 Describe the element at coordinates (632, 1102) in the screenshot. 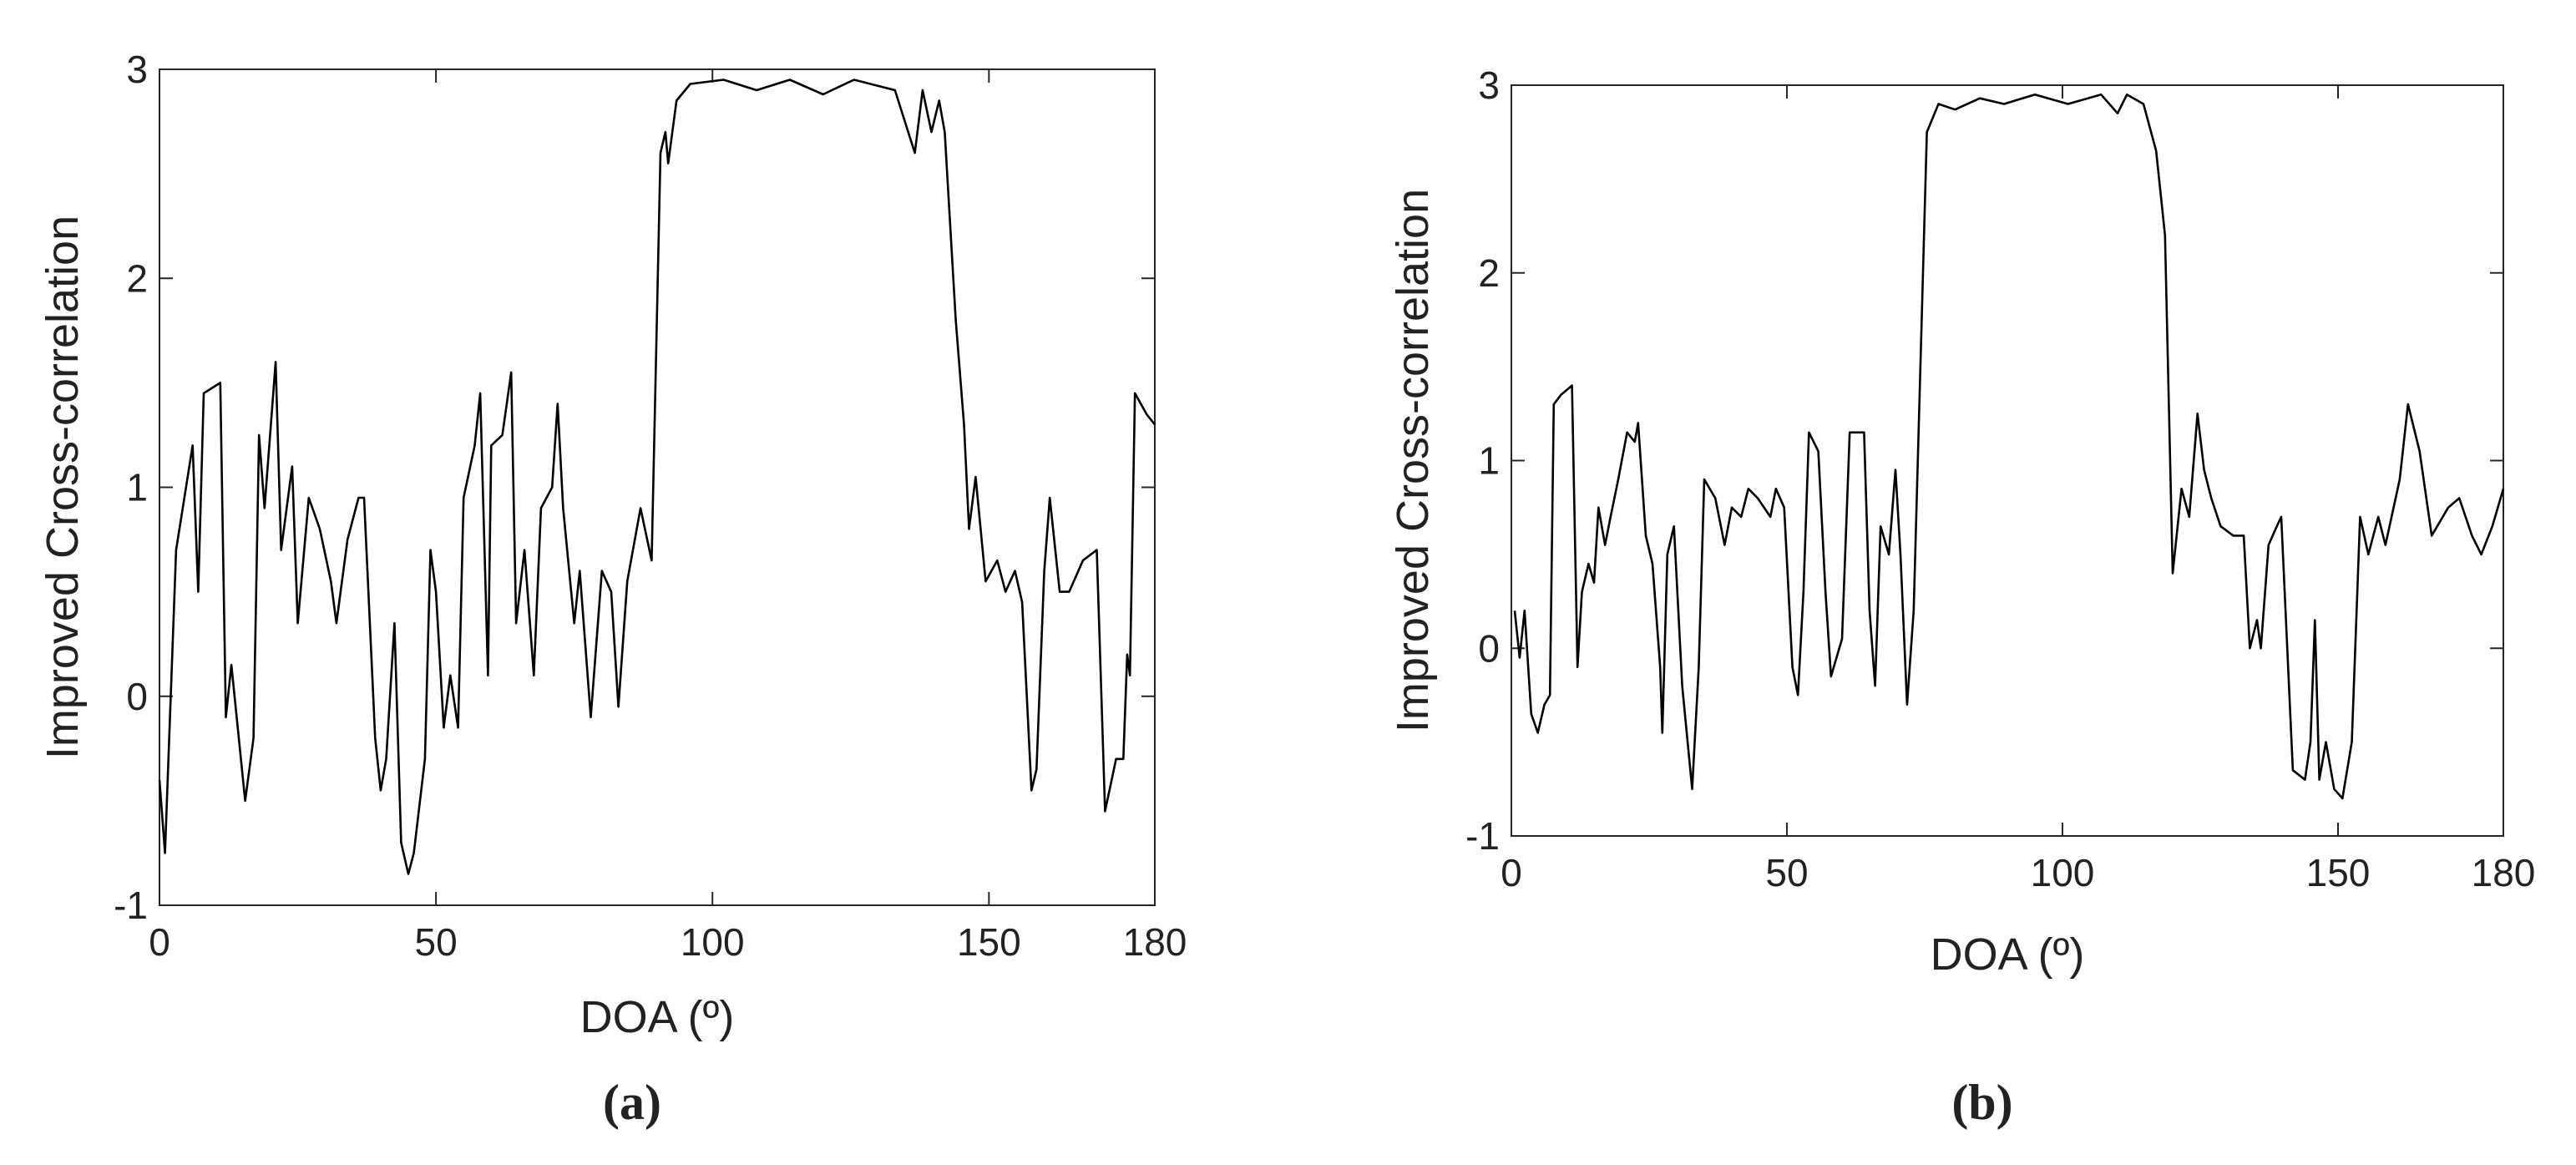

I see `caption: (a)` at that location.